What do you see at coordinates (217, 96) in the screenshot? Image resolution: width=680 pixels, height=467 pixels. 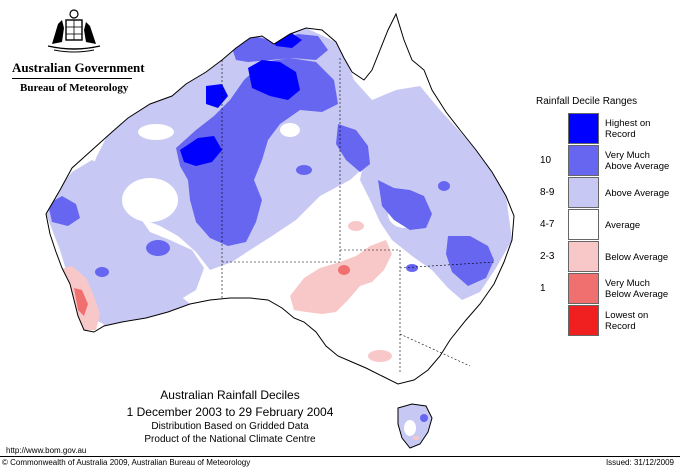 I see `region-highest-kimberley` at bounding box center [217, 96].